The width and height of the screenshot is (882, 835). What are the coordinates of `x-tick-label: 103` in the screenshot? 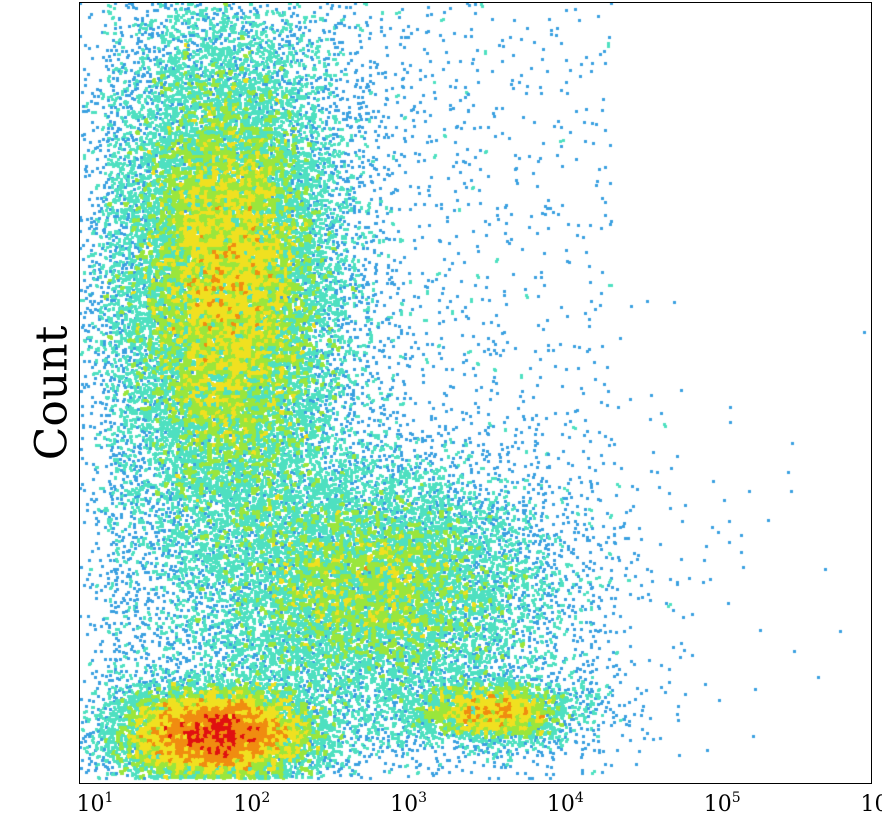 It's located at (409, 803).